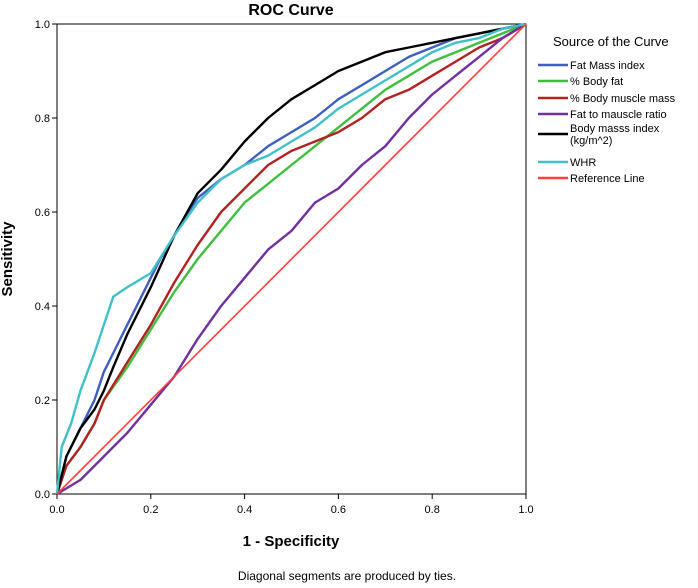 The height and width of the screenshot is (588, 698). I want to click on x-axis-label: 1 - Specificity, so click(291, 541).